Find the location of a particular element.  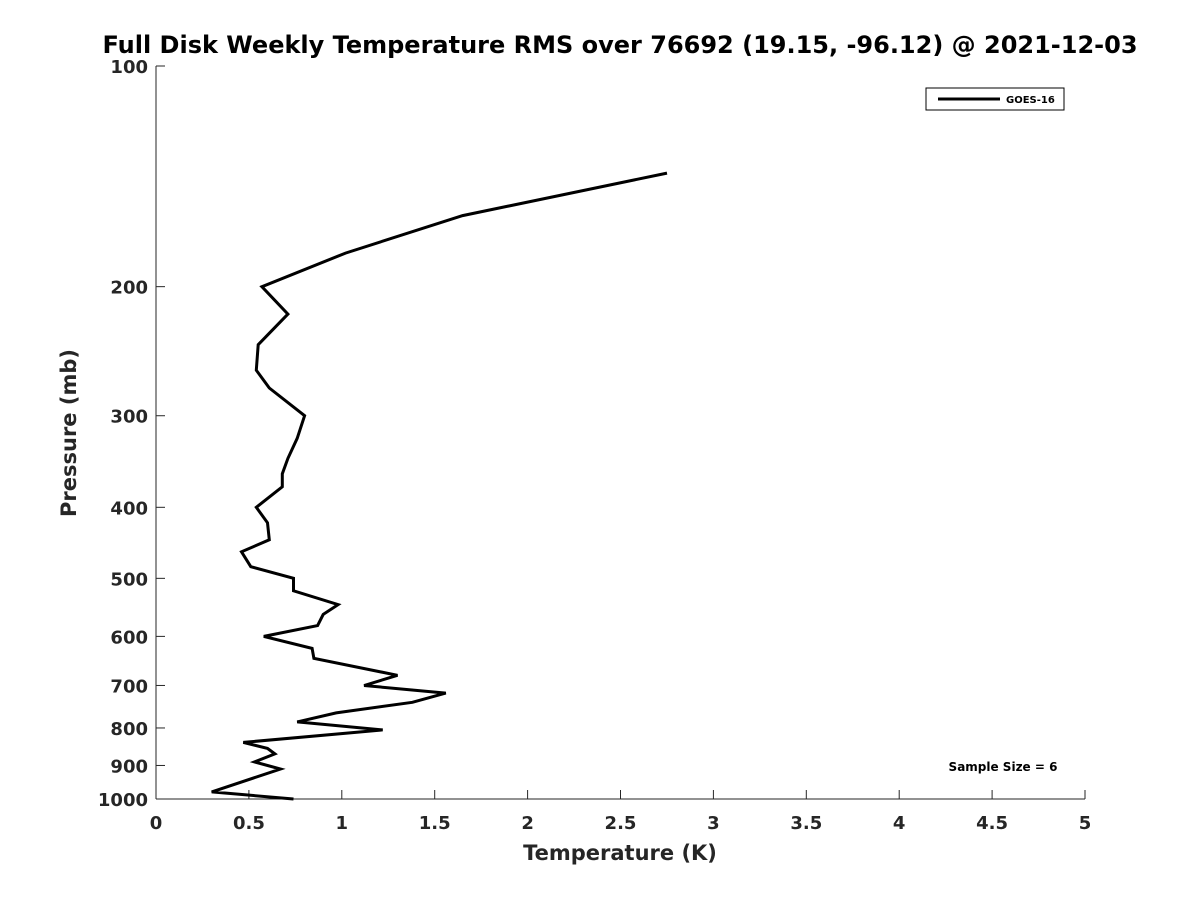

legend-label-goes-16: GOES-16 is located at coordinates (1030, 100).